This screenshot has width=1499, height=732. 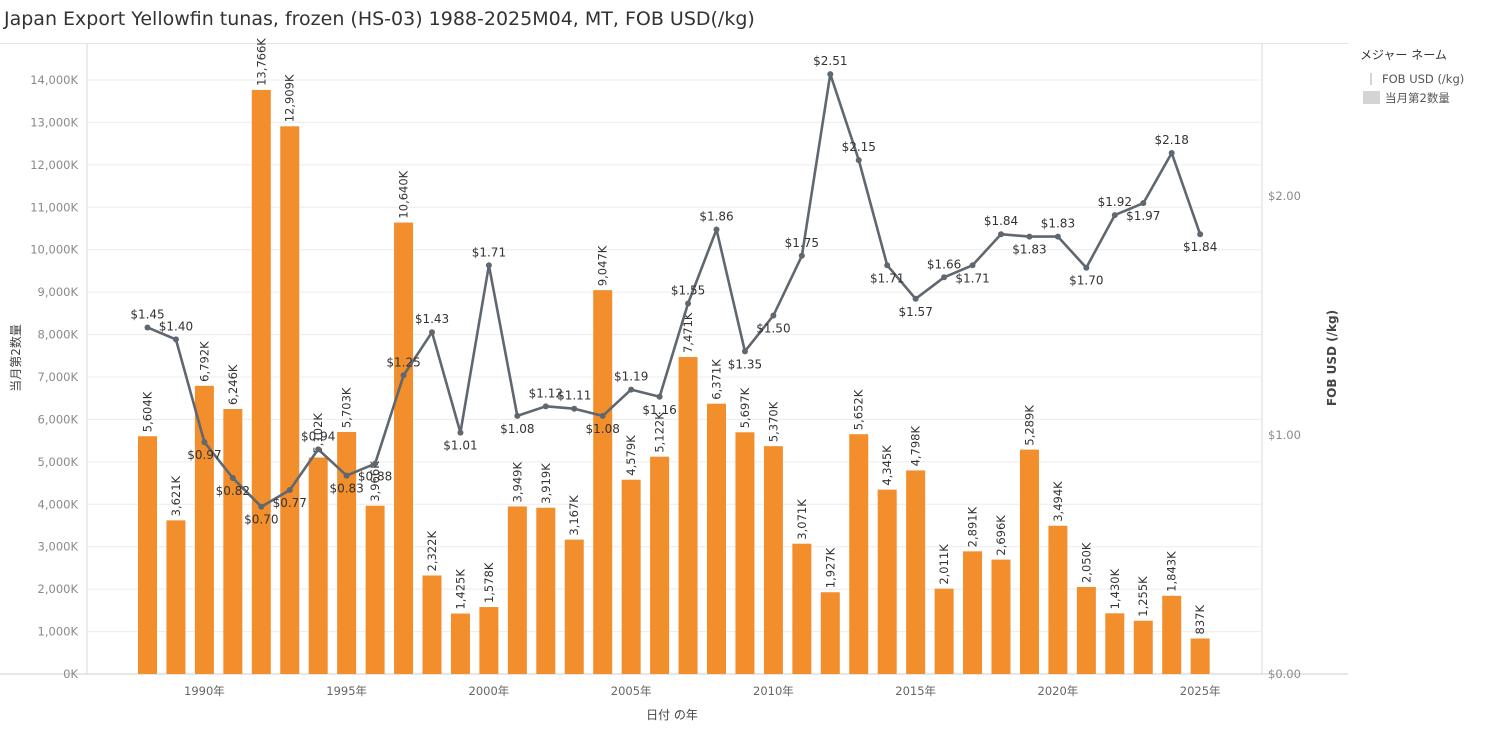 What do you see at coordinates (1284, 435) in the screenshot?
I see `right-tick-label: $1.00` at bounding box center [1284, 435].